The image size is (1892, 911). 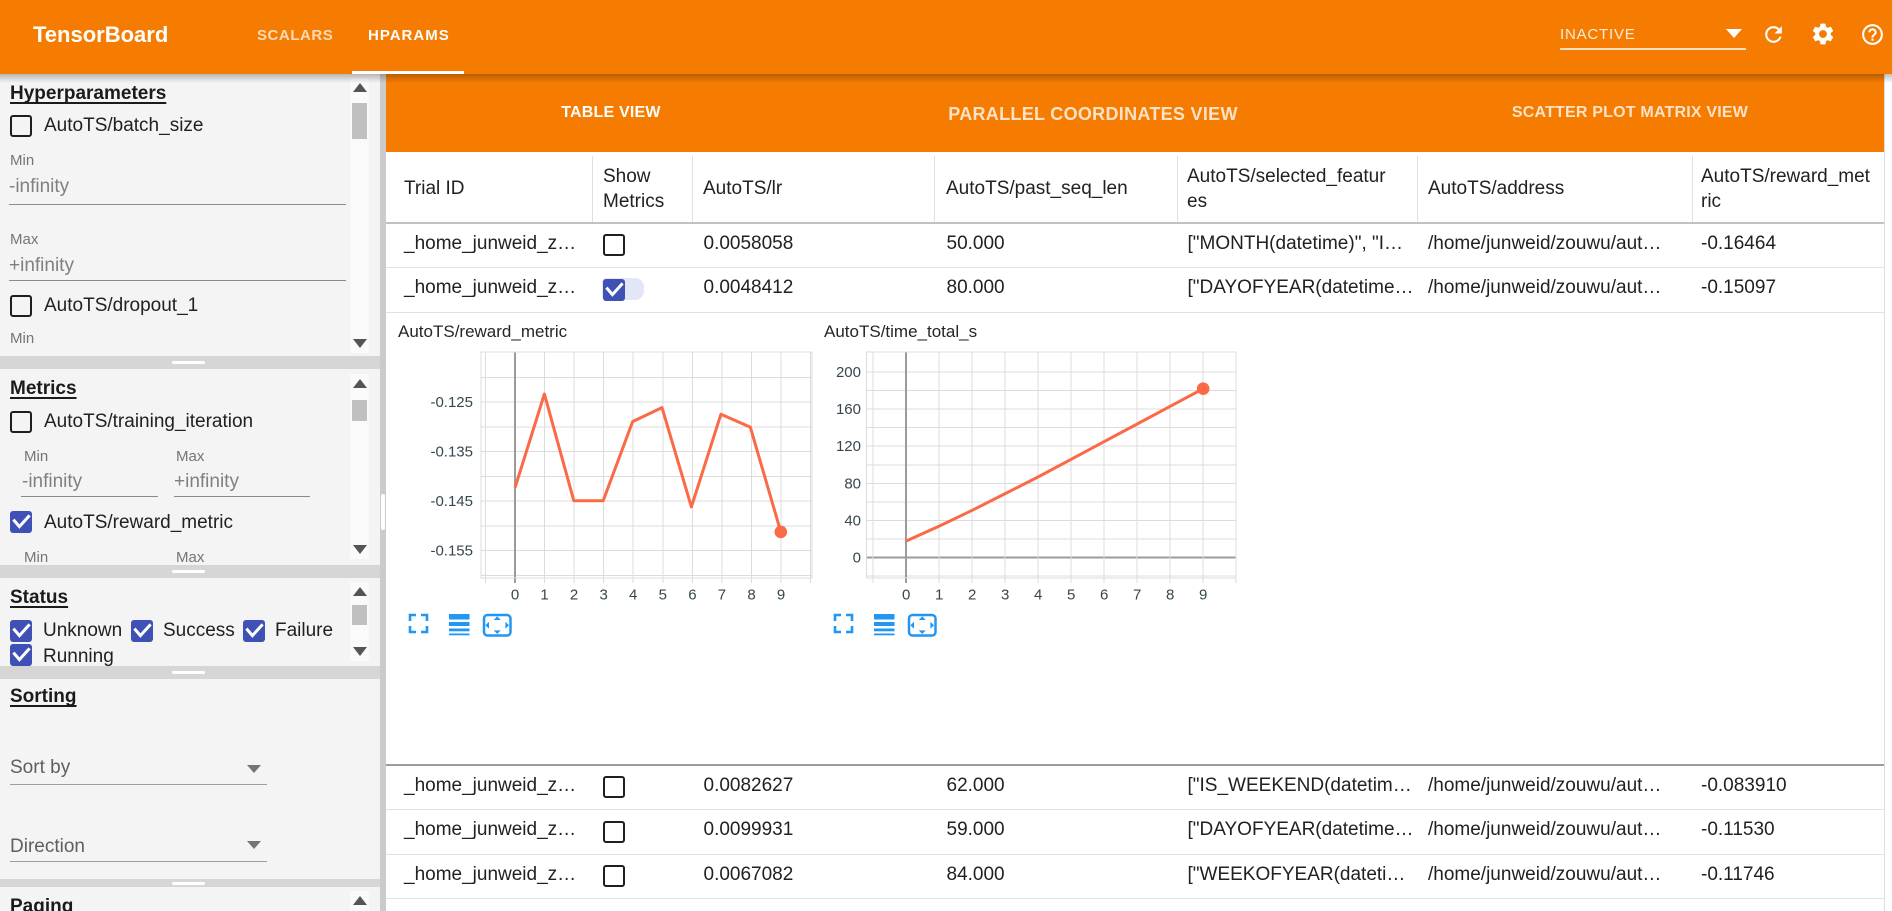 What do you see at coordinates (451, 551) in the screenshot?
I see `svg-text: -0.155` at bounding box center [451, 551].